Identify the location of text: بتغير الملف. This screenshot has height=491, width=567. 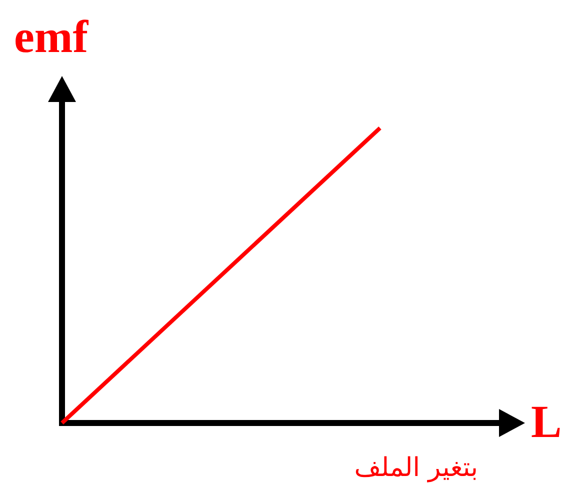
(416, 468).